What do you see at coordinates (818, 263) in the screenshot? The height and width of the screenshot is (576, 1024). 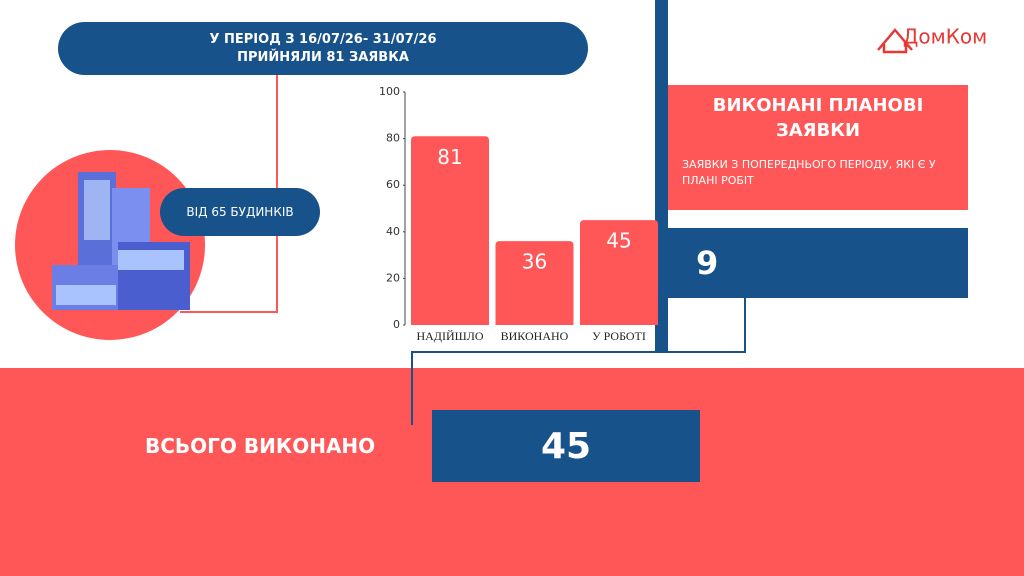 I see `planned-box: 9` at bounding box center [818, 263].